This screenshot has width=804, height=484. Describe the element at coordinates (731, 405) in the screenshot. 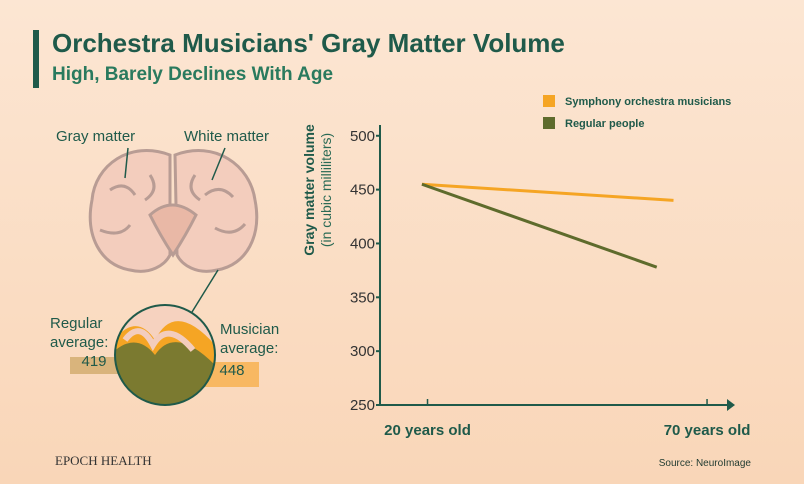

I see `x-axis-arrow` at that location.